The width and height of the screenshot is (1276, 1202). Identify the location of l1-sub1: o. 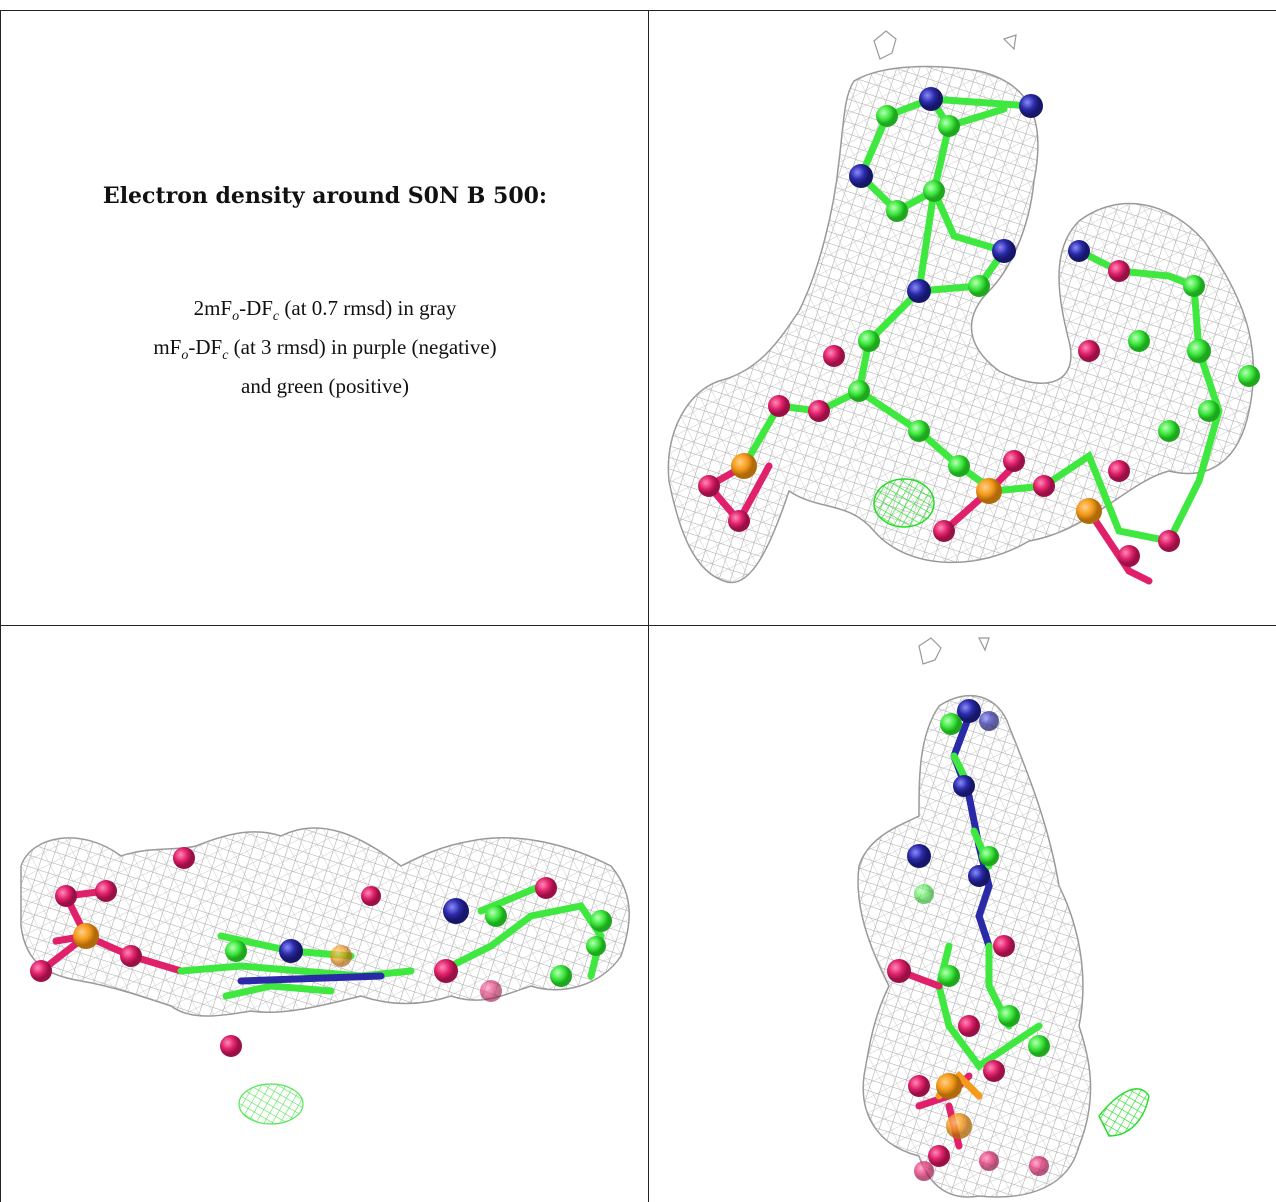
(236, 317).